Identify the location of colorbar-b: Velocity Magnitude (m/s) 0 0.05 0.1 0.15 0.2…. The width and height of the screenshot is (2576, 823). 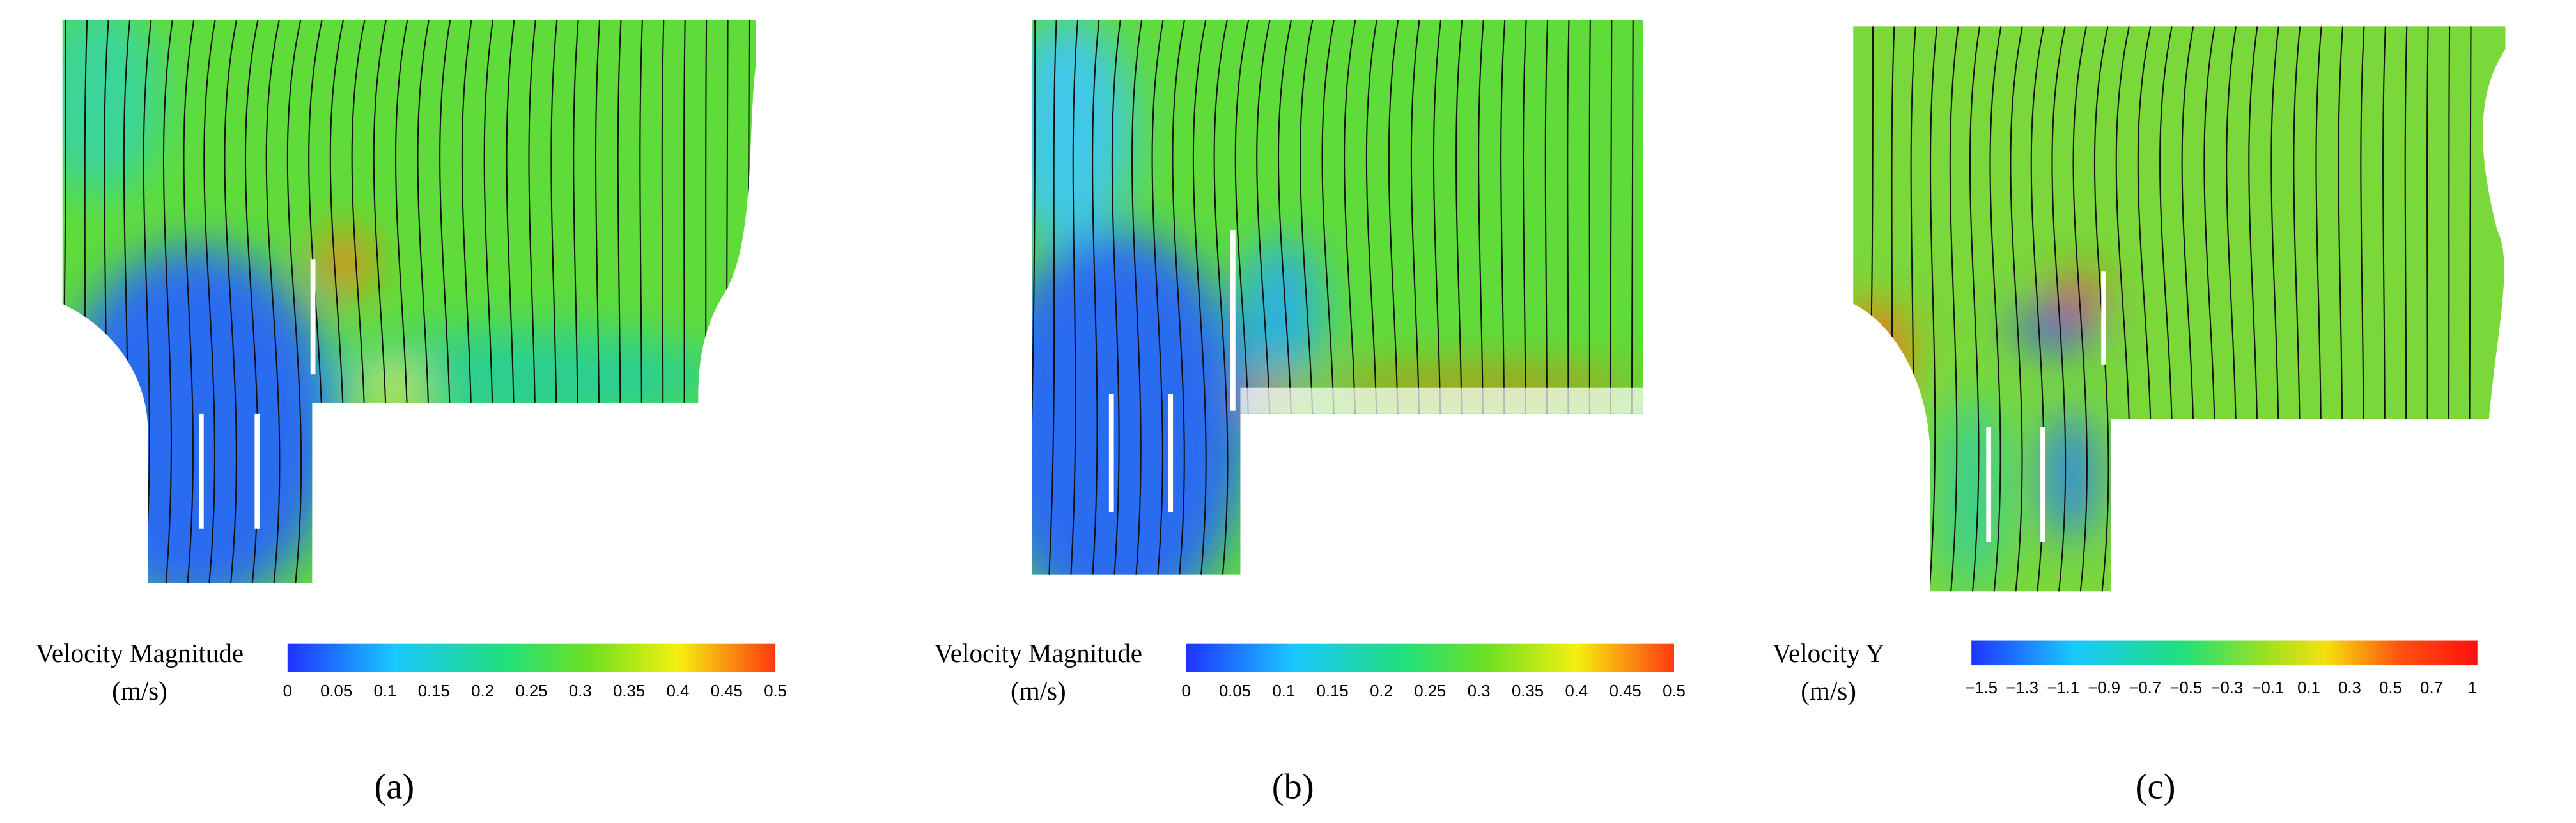
(1310, 672).